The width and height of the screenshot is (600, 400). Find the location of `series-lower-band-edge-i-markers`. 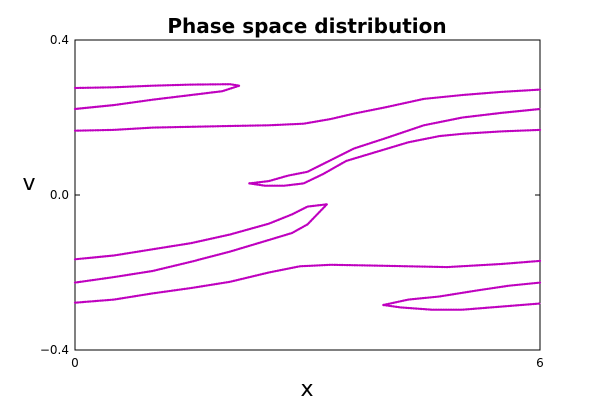

series-lower-band-edge-i-markers is located at coordinates (462, 294).